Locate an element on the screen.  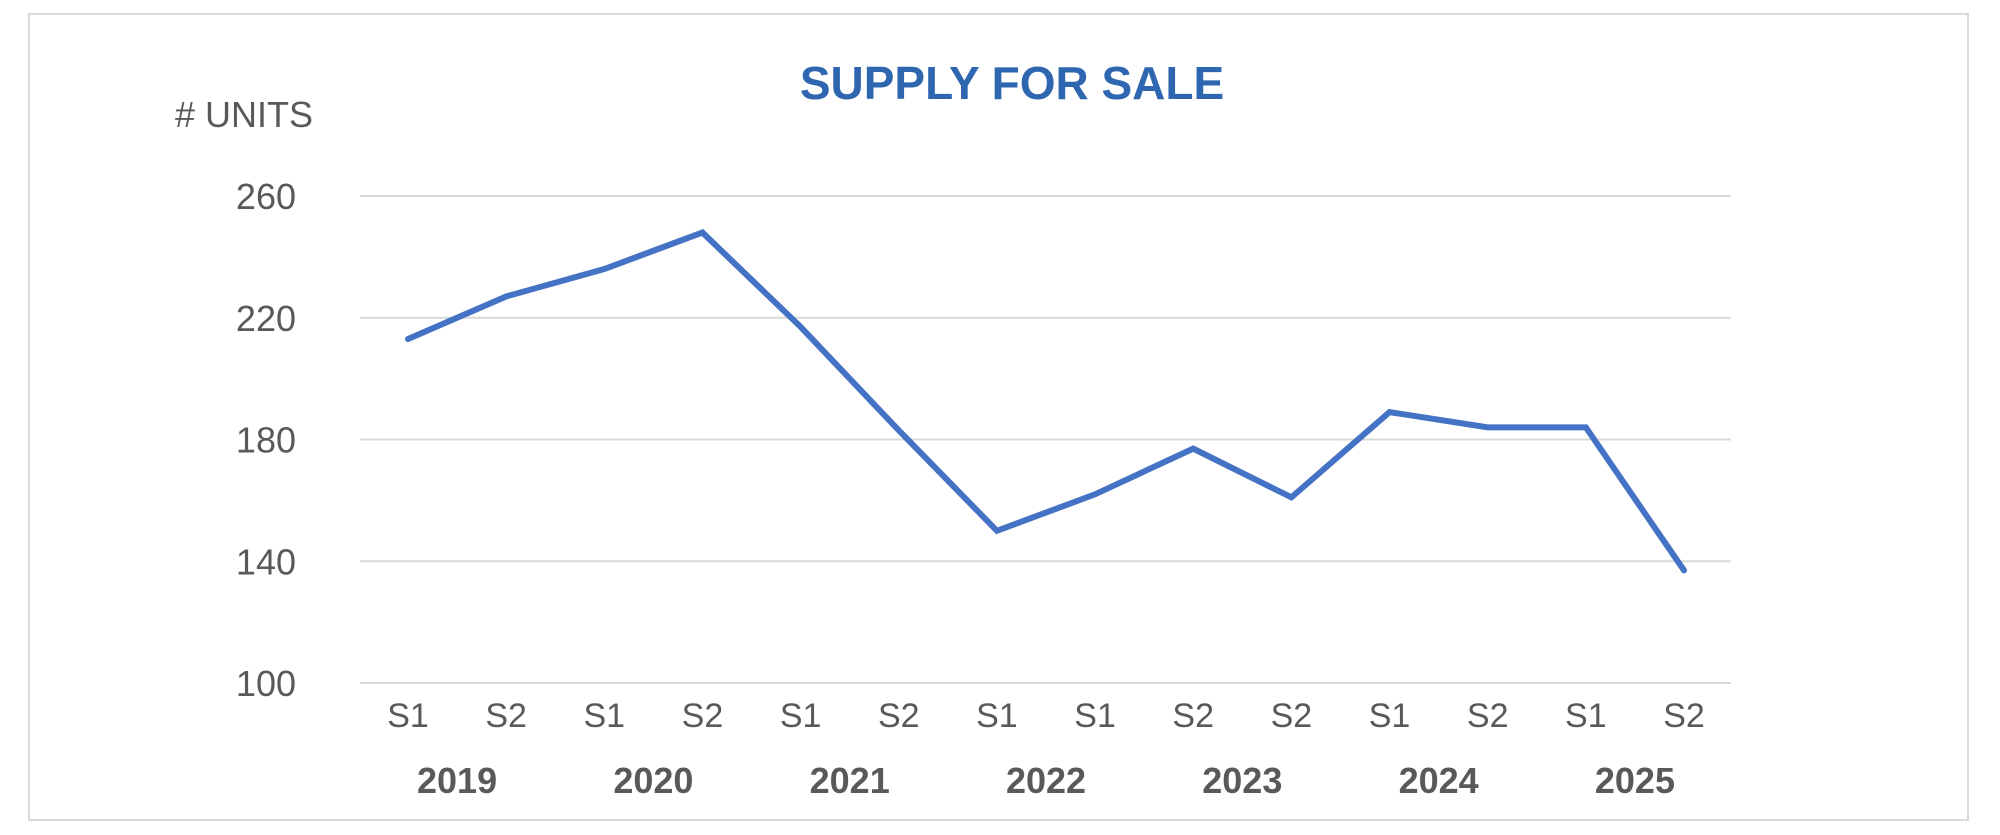
y-tick-label: 180 is located at coordinates (266, 440).